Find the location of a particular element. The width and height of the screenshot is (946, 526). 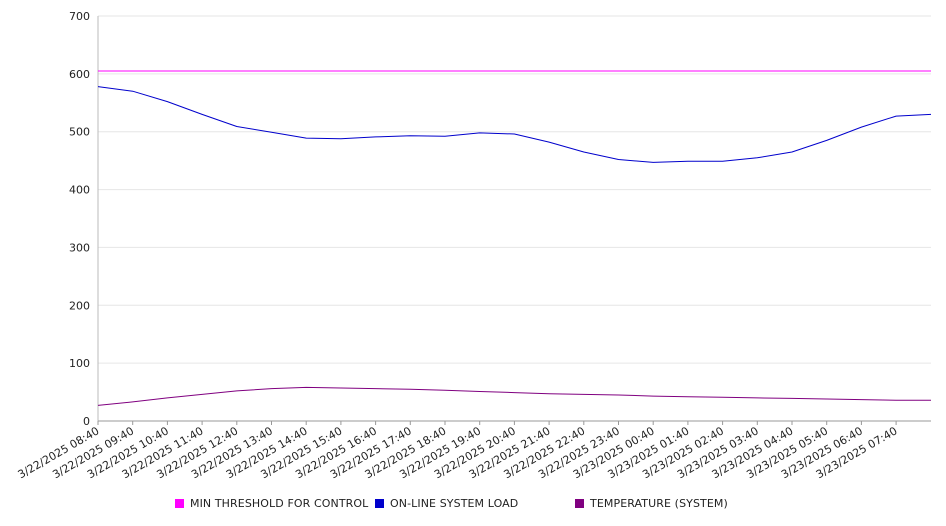

legend-swatch-min-threshold is located at coordinates (179, 503).